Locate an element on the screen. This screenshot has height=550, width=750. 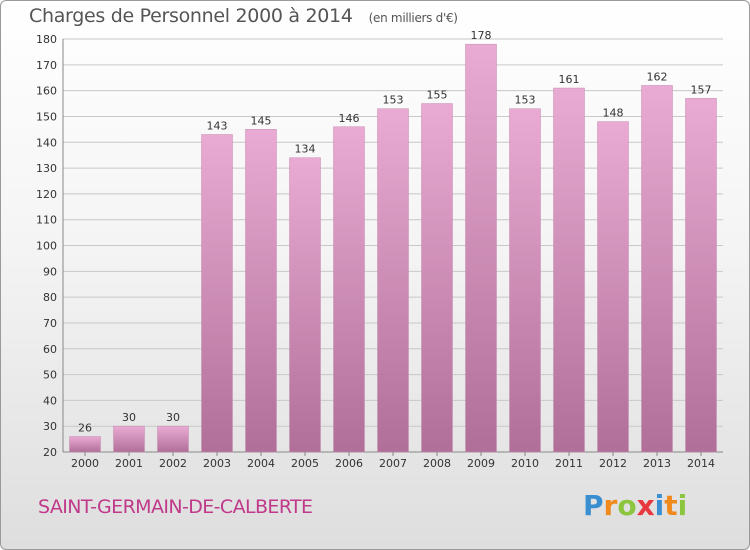
data-label: 148 is located at coordinates (613, 113).